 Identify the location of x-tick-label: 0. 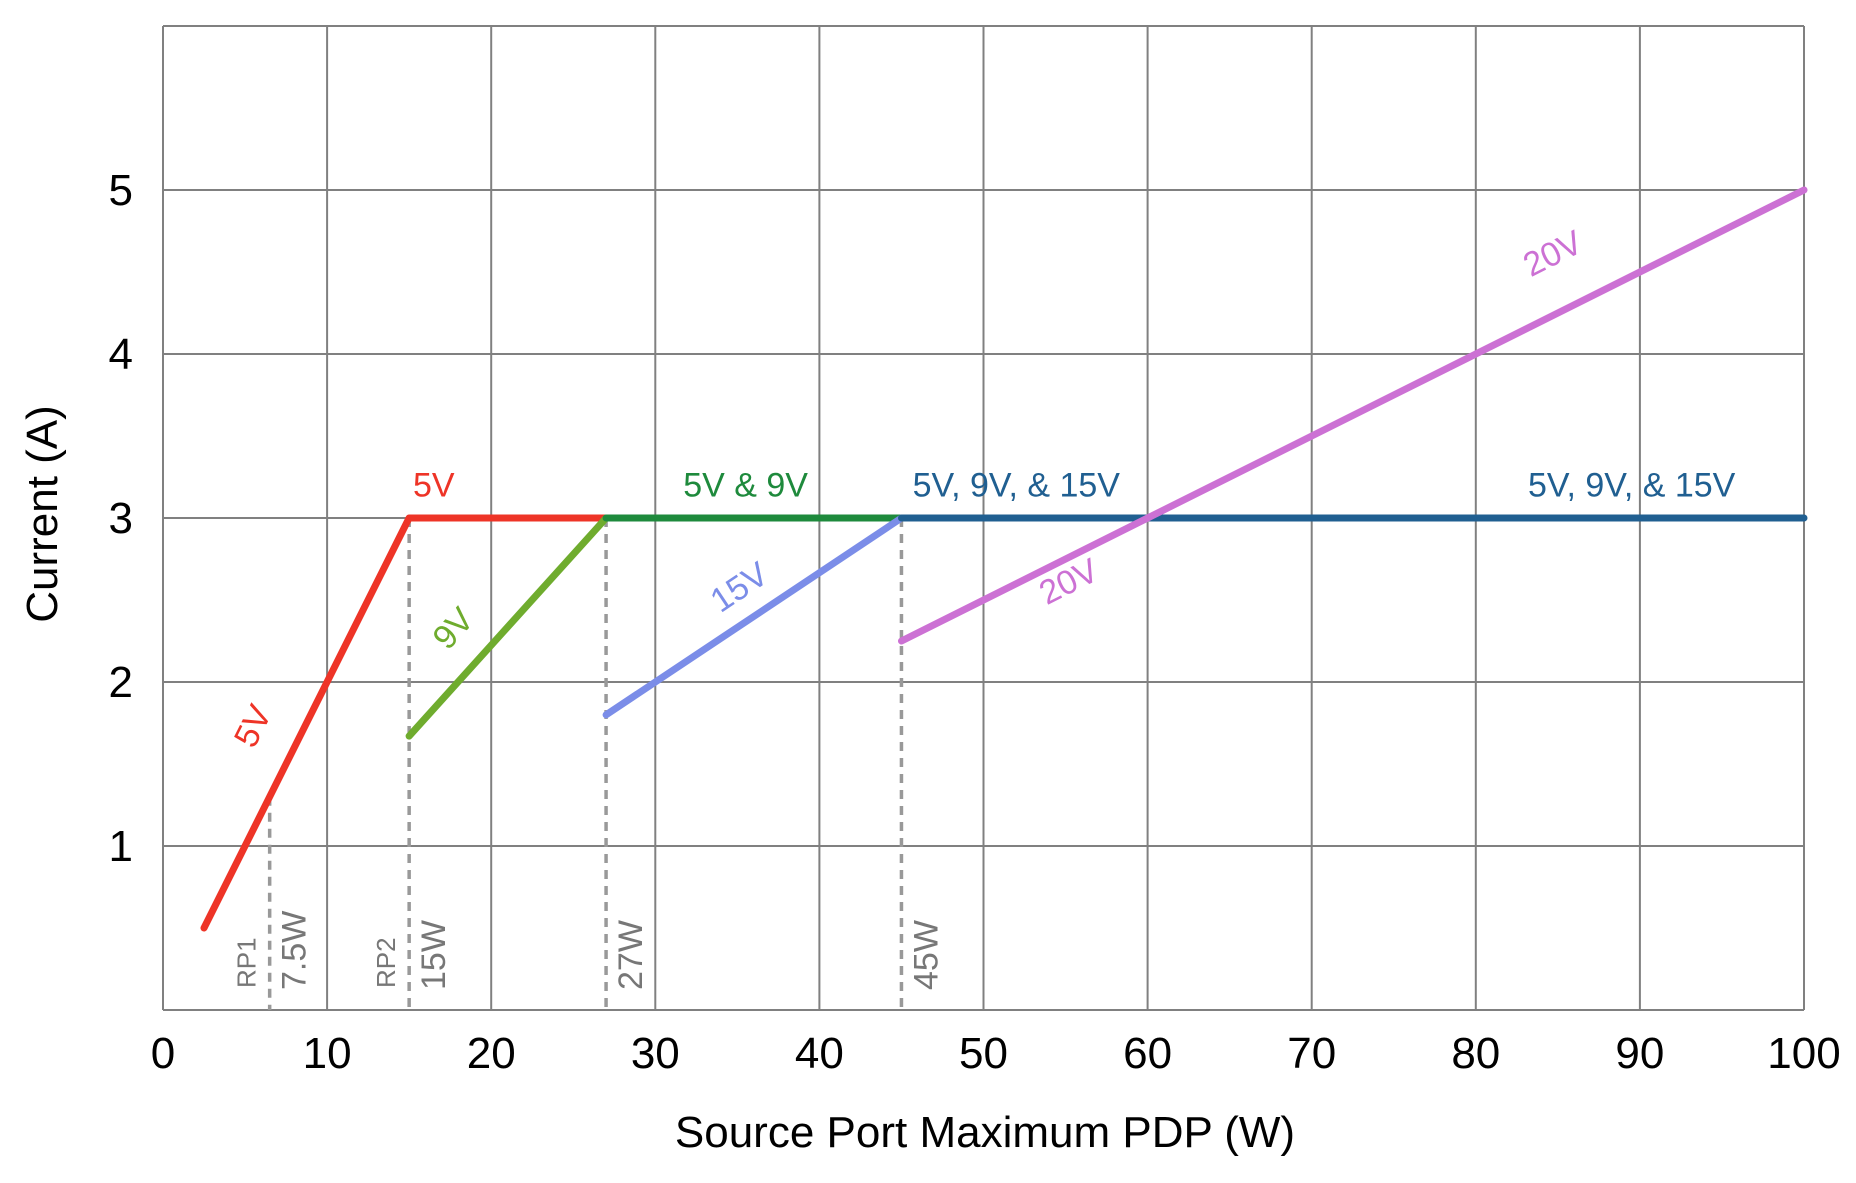
(163, 1053).